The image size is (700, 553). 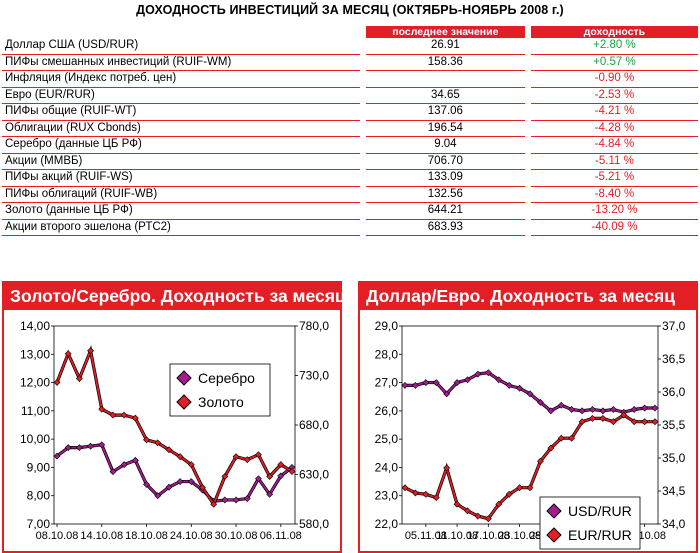 I want to click on row-yield: -4.21 %, so click(x=614, y=112).